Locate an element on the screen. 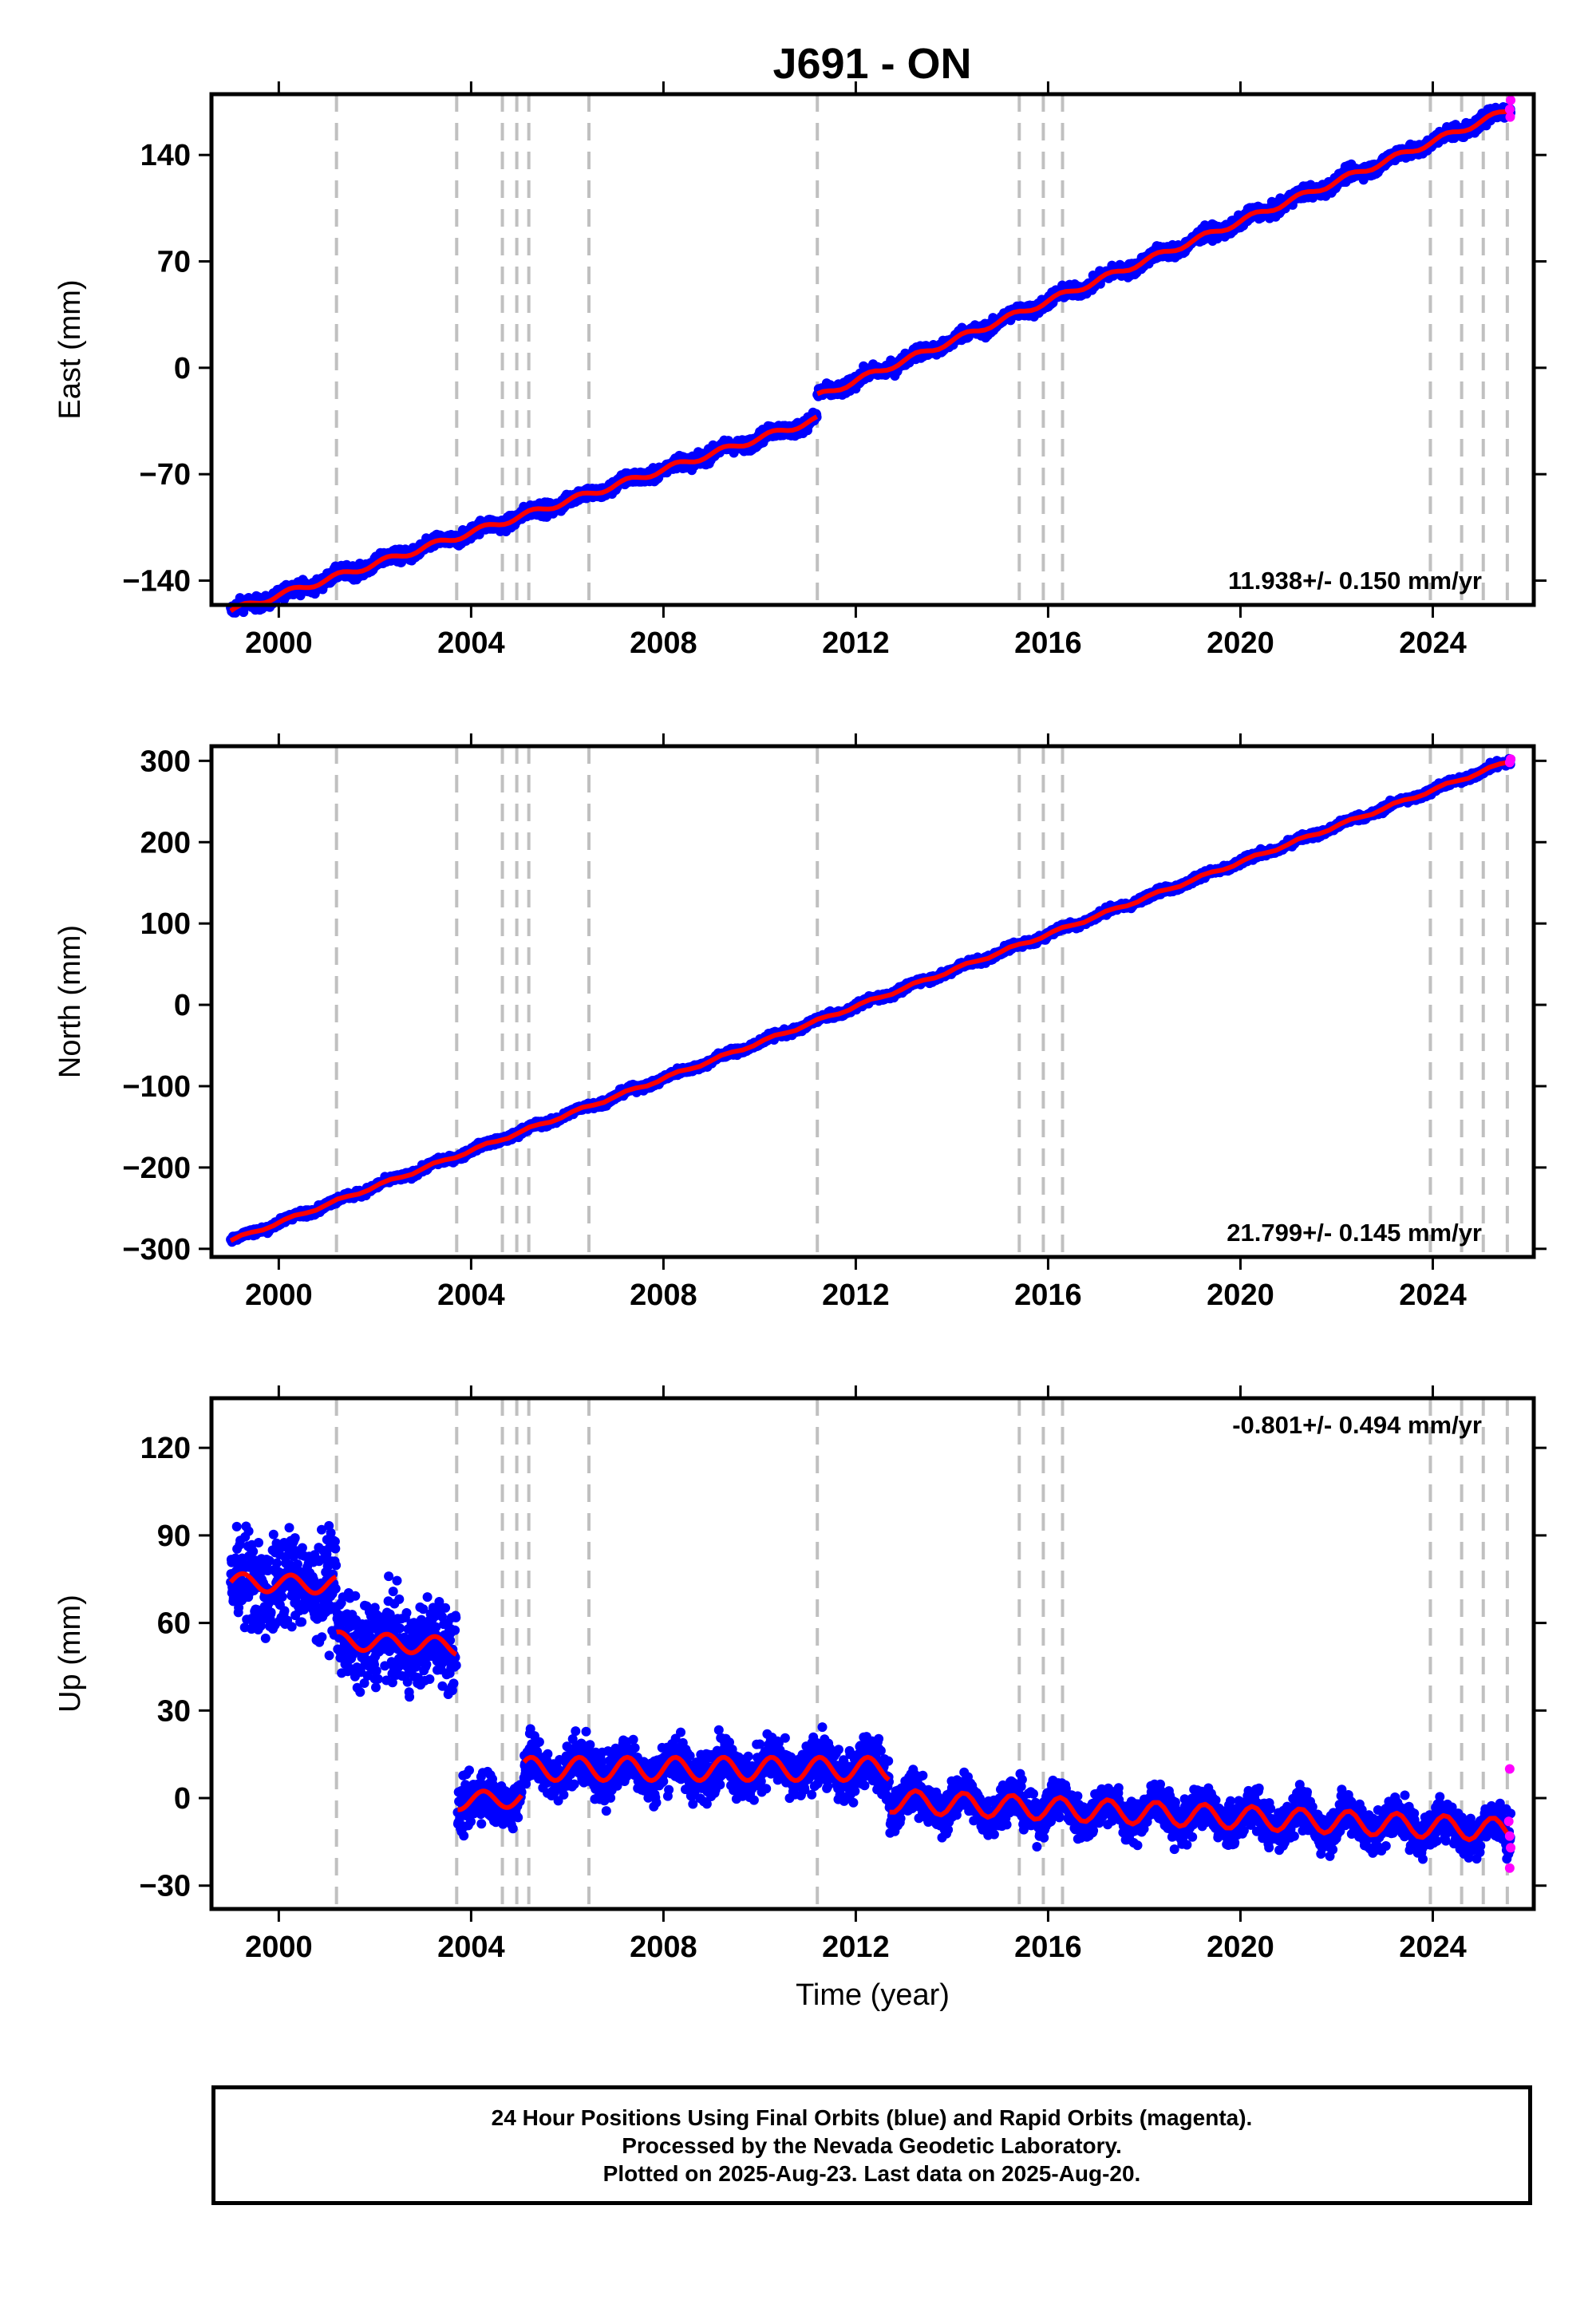  y-axis-label: East (mm) is located at coordinates (70, 349).